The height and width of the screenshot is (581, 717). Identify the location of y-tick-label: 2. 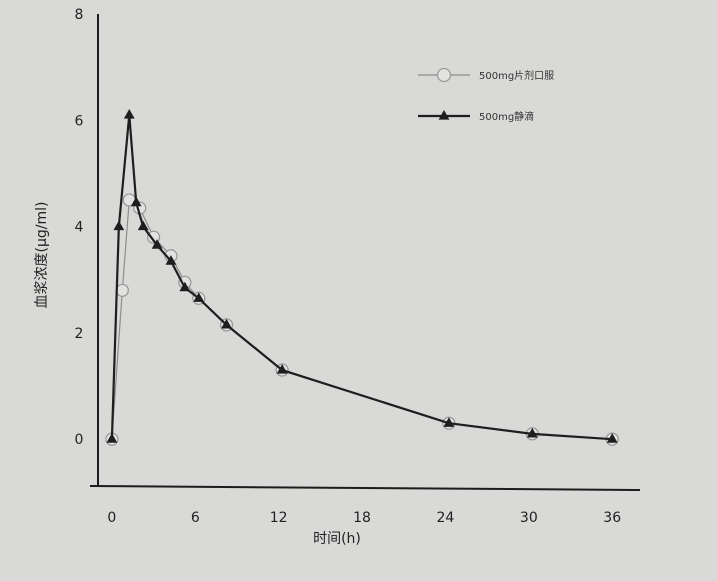
(79, 334).